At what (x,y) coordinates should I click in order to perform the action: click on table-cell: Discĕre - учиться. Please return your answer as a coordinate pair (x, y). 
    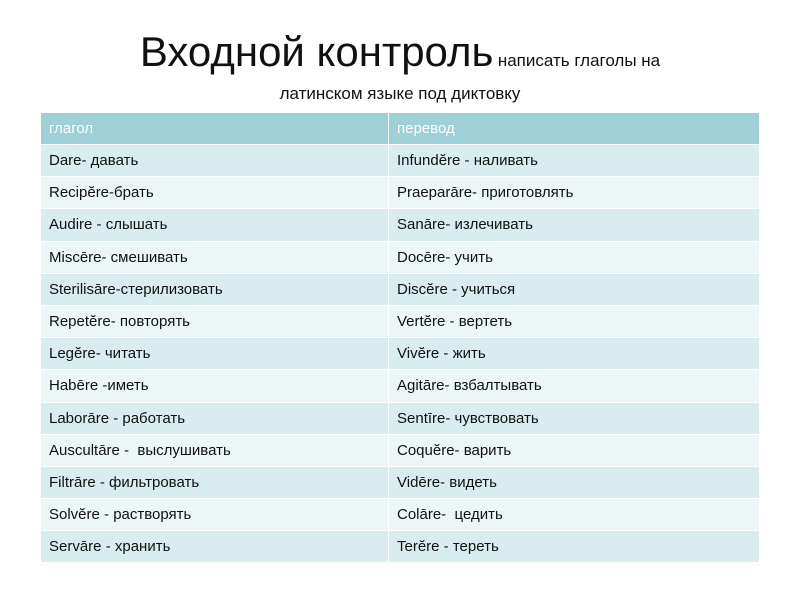
    Looking at the image, I should click on (574, 289).